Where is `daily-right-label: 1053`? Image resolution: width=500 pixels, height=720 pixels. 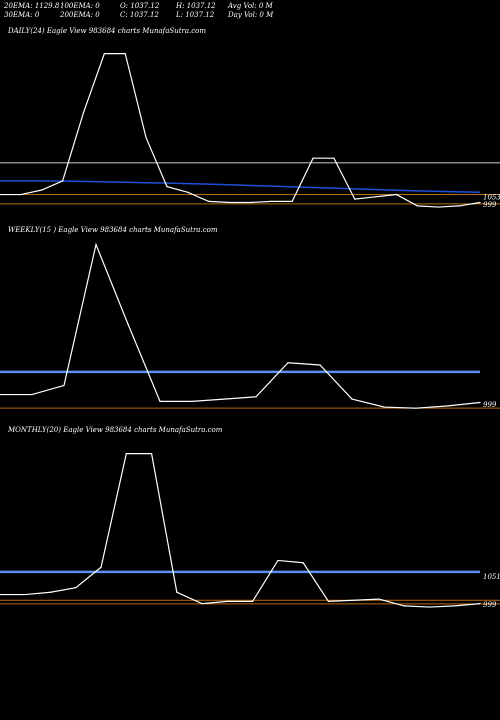
daily-right-label: 1053 is located at coordinates (491, 197).